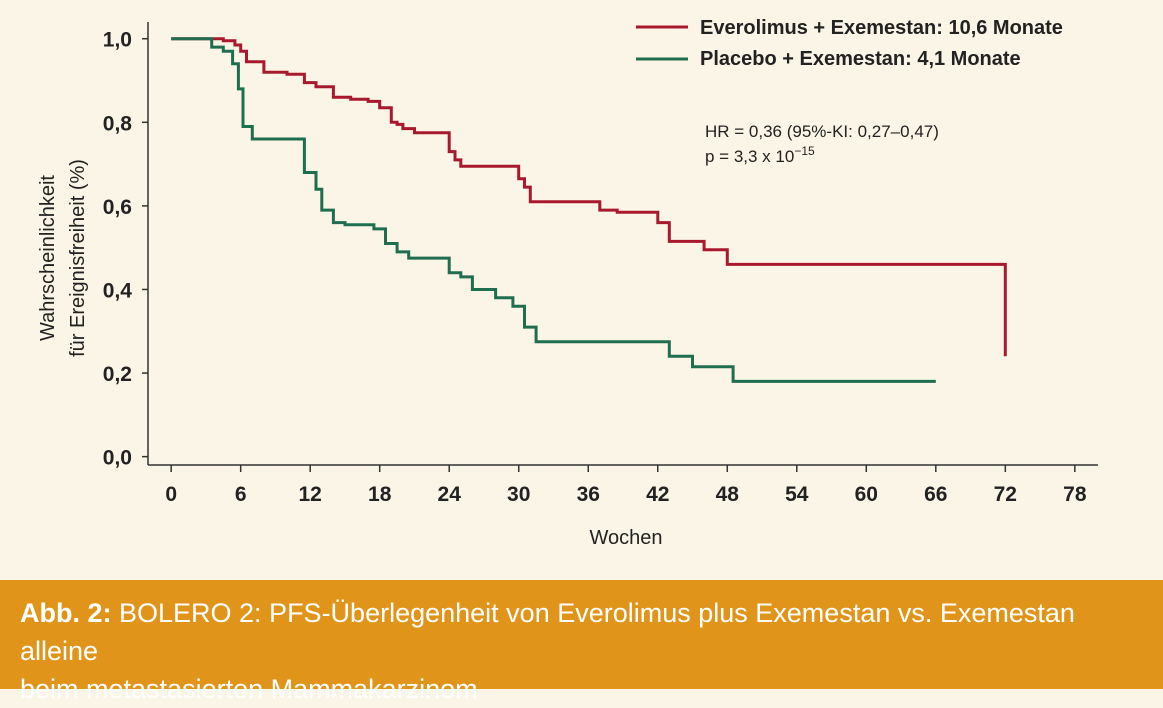 The height and width of the screenshot is (708, 1163). What do you see at coordinates (117, 207) in the screenshot?
I see `y-tick-label: 0,6` at bounding box center [117, 207].